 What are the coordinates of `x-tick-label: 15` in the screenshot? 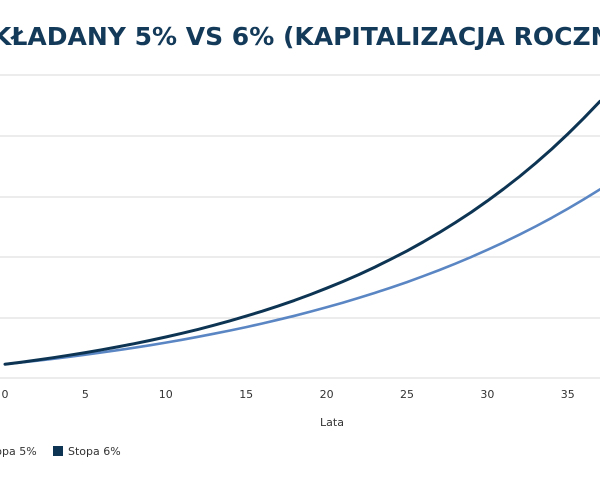 It's located at (246, 394).